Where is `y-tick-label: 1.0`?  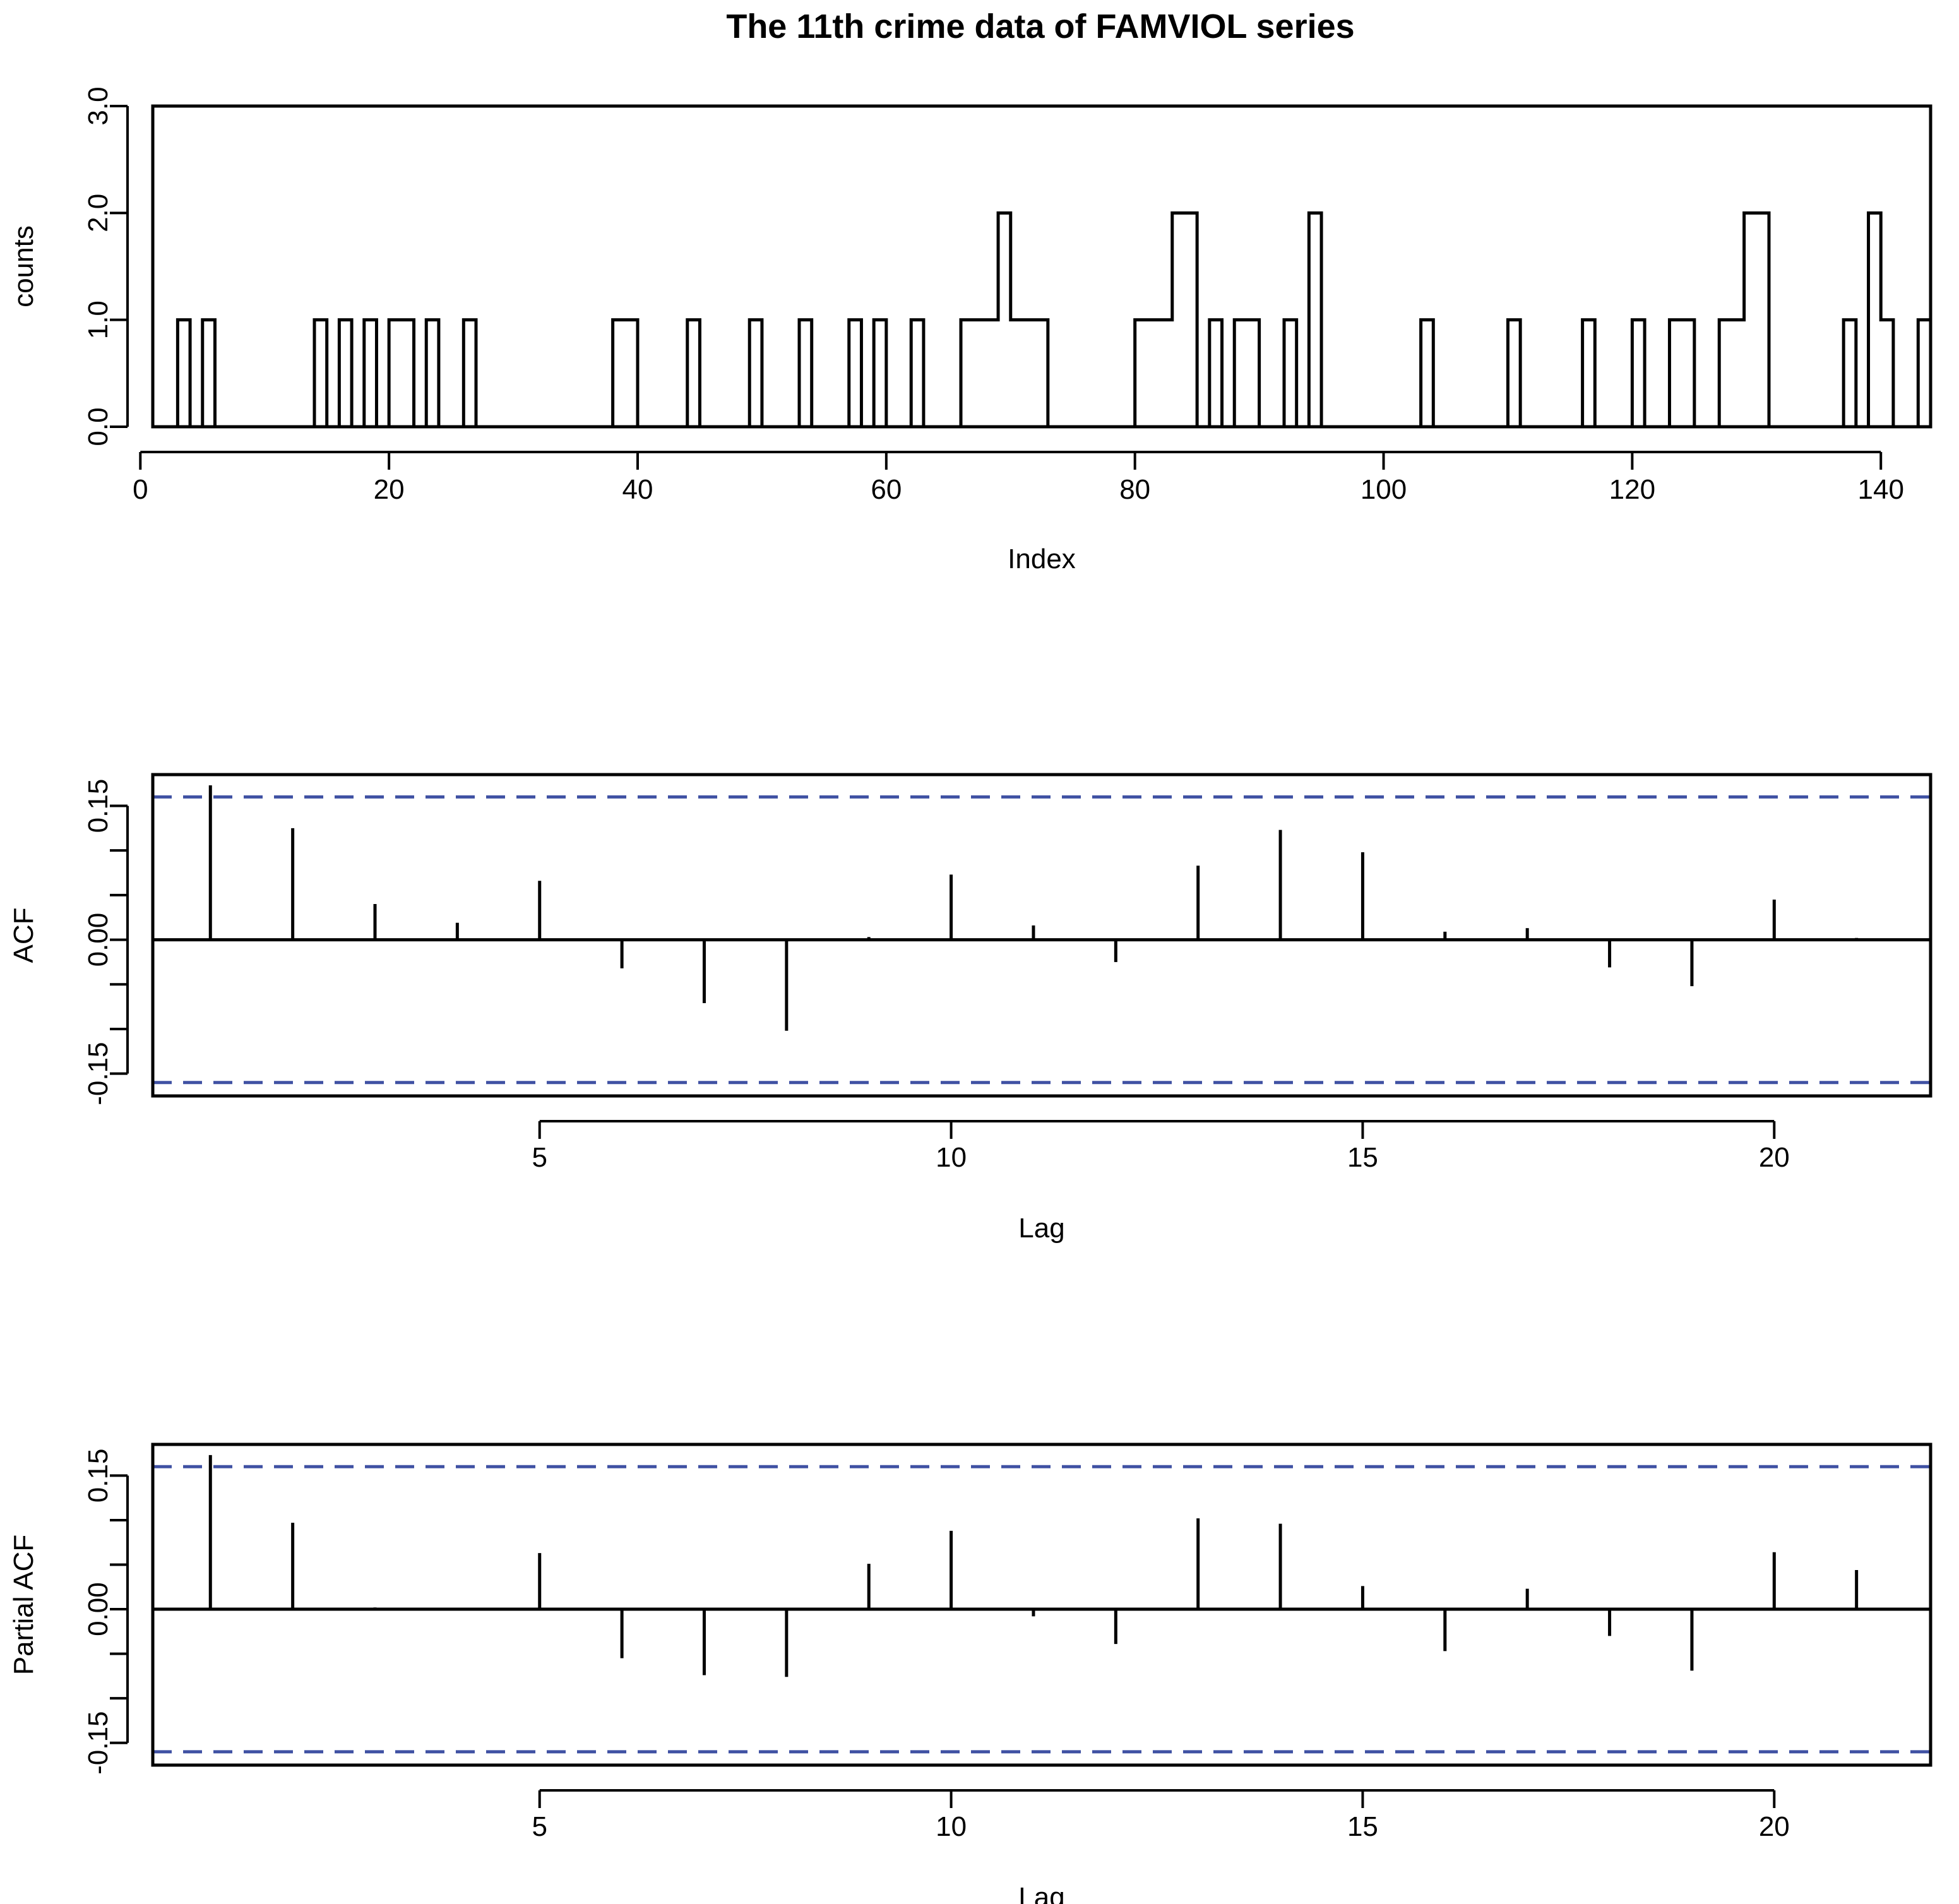
y-tick-label: 1.0 is located at coordinates (98, 319).